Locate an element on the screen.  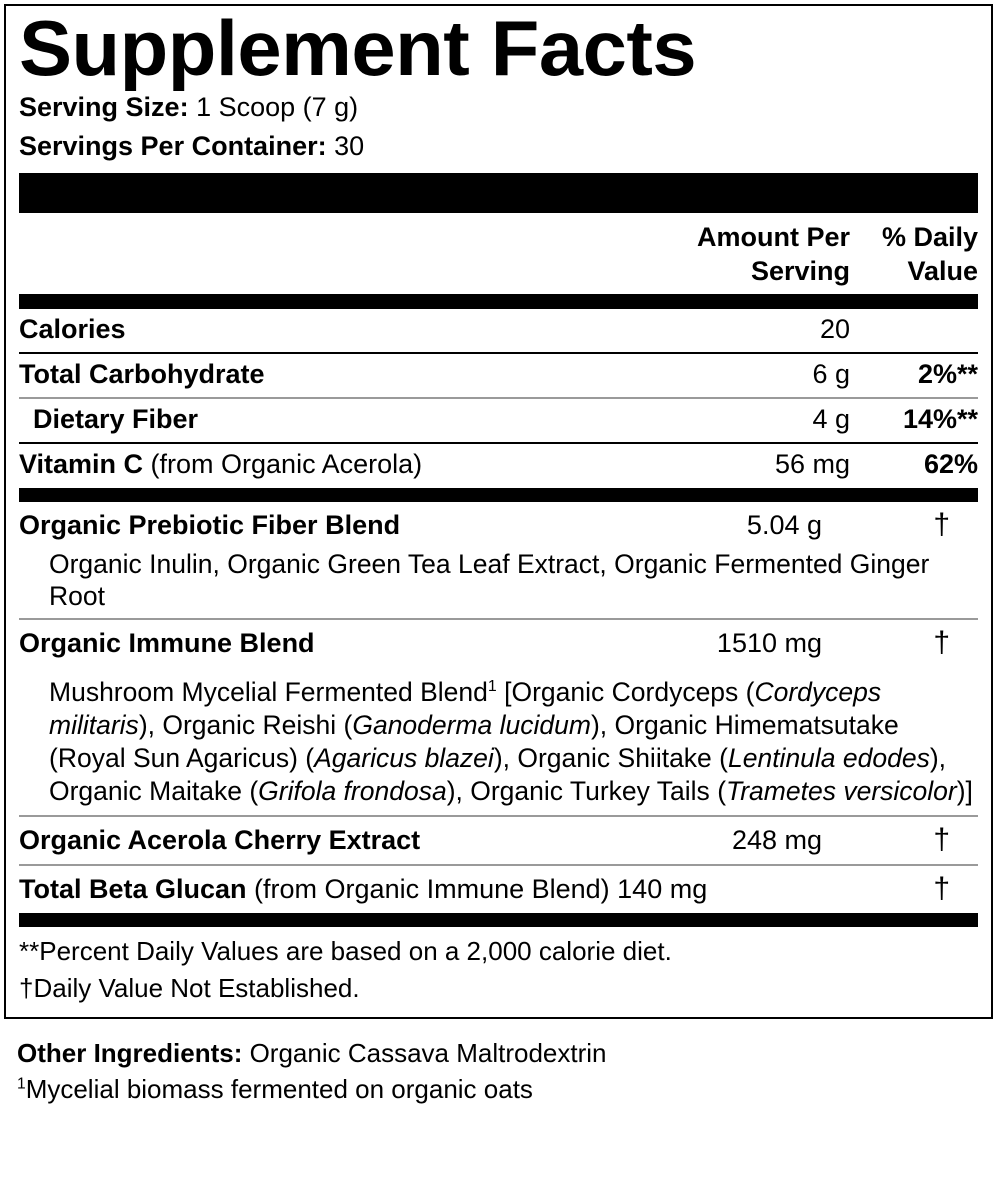
column-header-amount-per-serving: Amount Per Serving is located at coordinates (757, 254).